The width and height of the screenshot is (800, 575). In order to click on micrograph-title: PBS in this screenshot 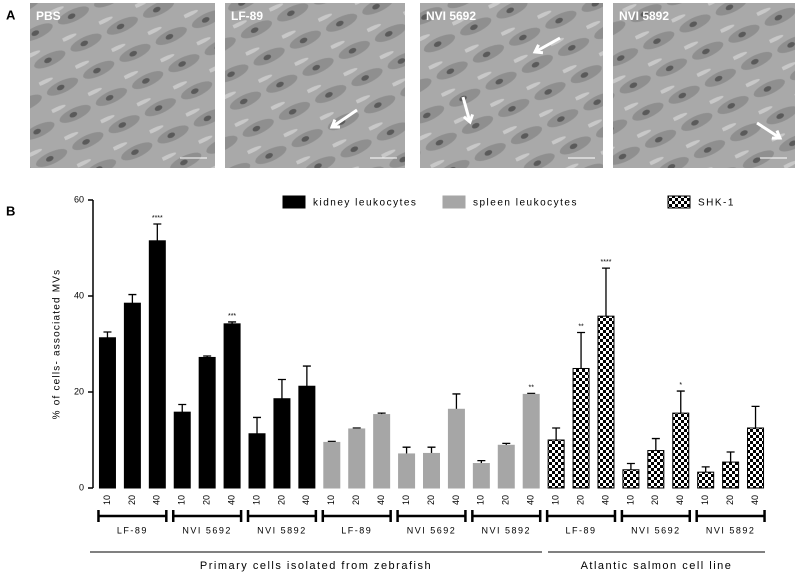, I will do `click(48, 16)`.